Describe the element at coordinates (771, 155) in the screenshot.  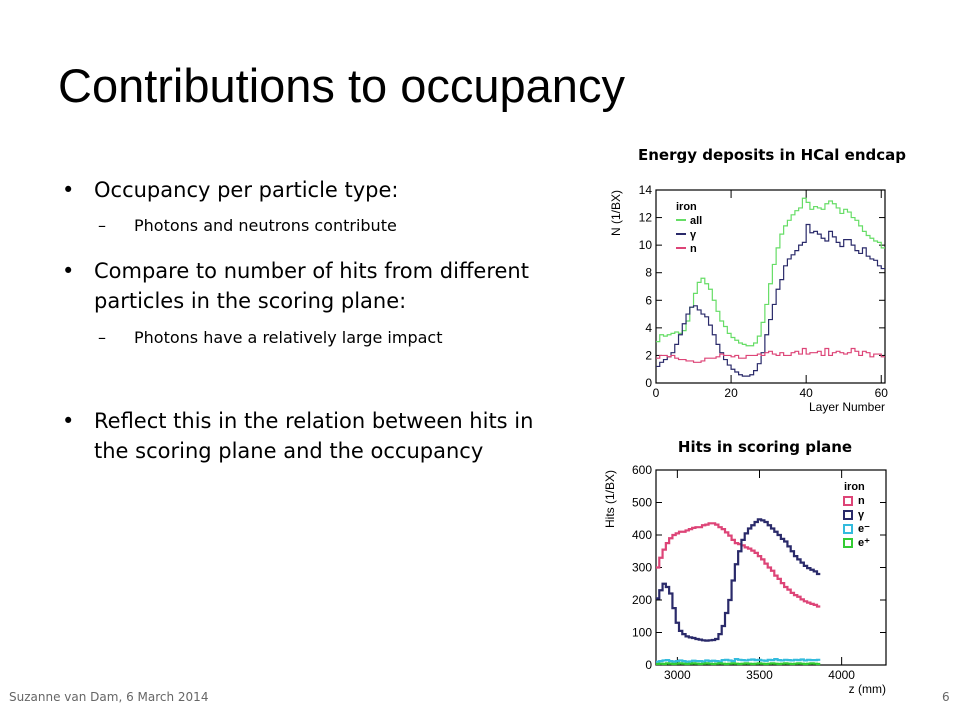
I see `chart-title: Energy deposits in HCal endcap` at that location.